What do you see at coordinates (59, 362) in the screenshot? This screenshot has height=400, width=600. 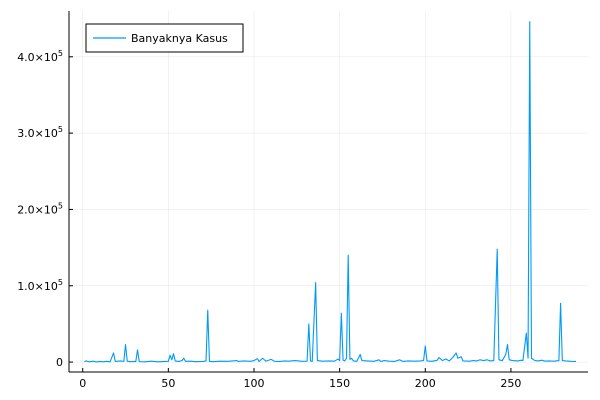 I see `y-tick-label-0: 0` at bounding box center [59, 362].